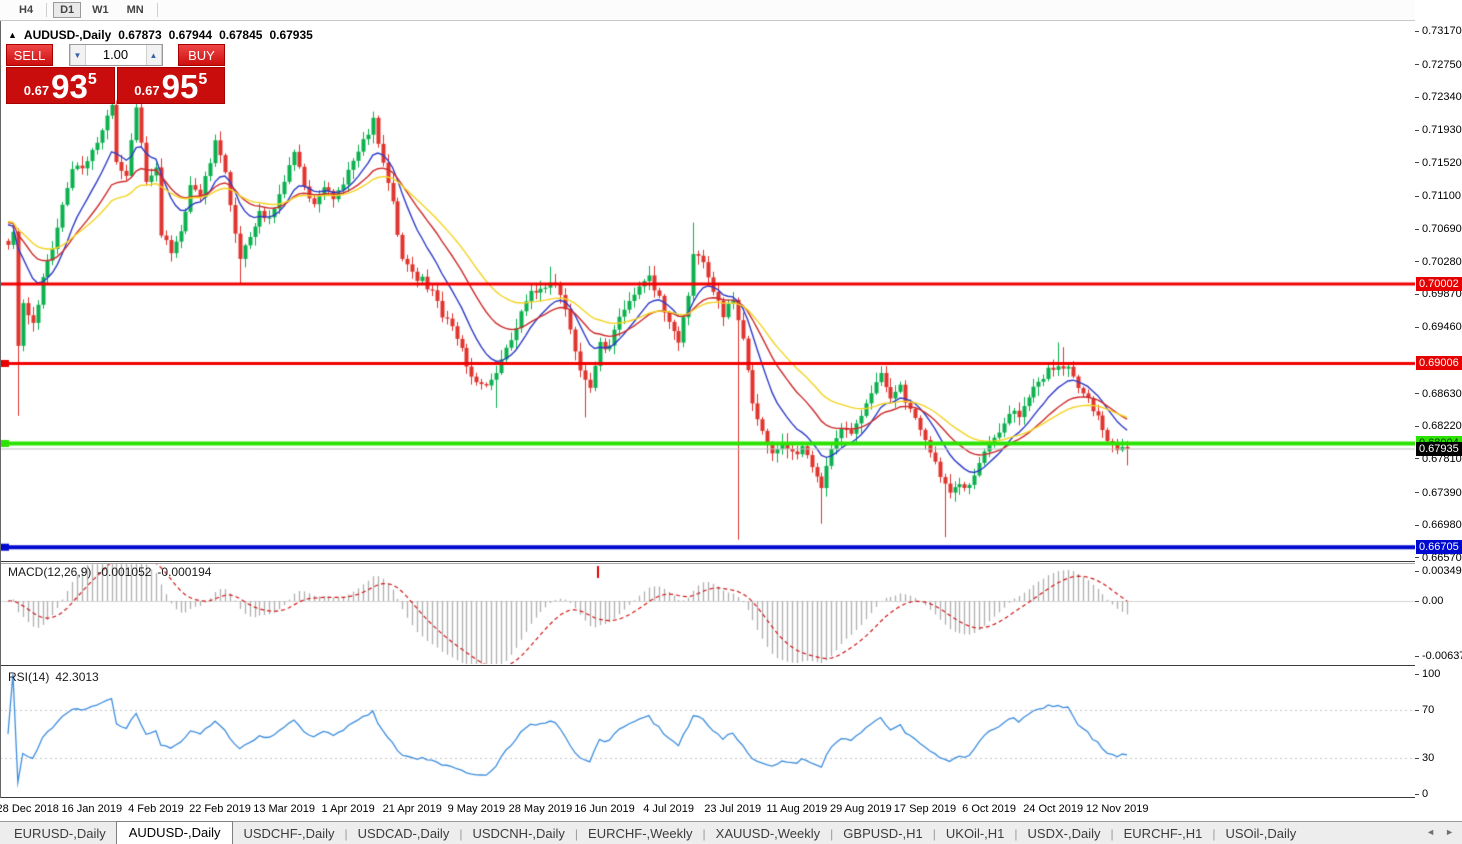  I want to click on price-axis-tick: 0.71100, so click(1438, 196).